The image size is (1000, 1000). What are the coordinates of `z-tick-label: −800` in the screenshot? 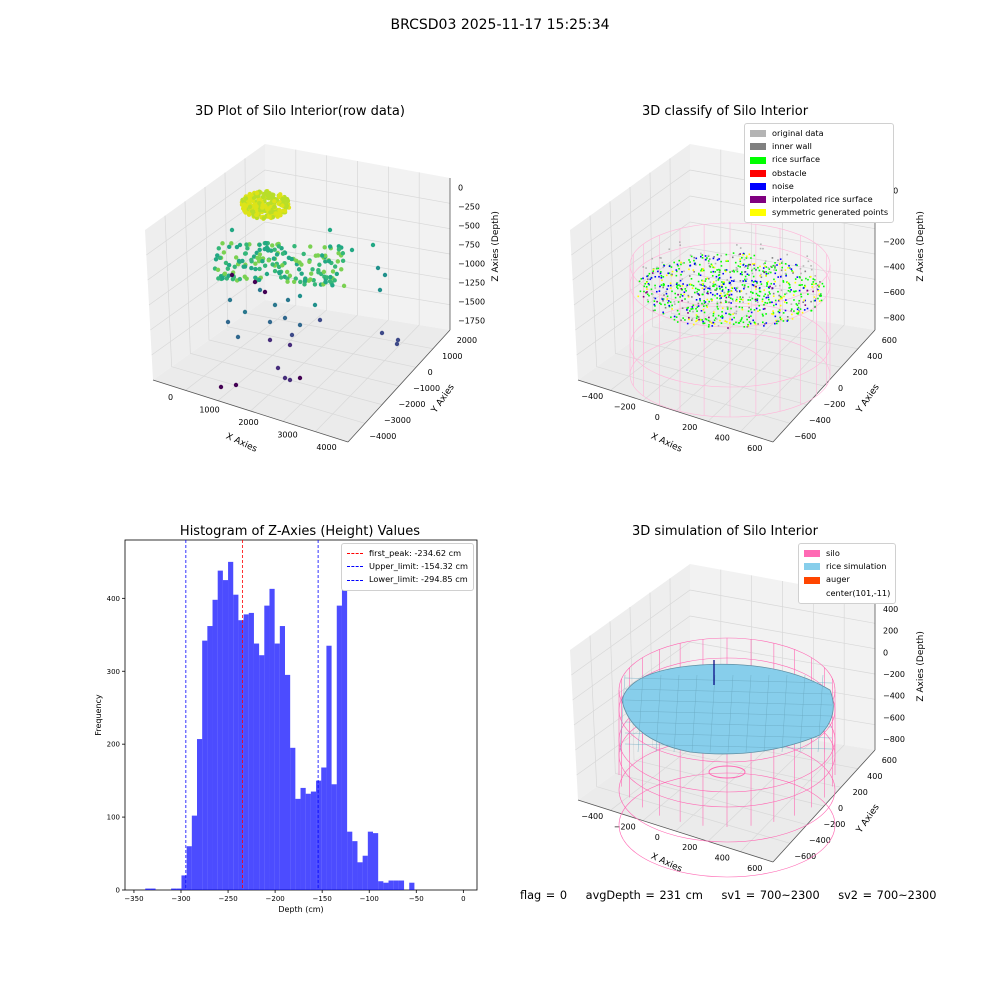 It's located at (894, 317).